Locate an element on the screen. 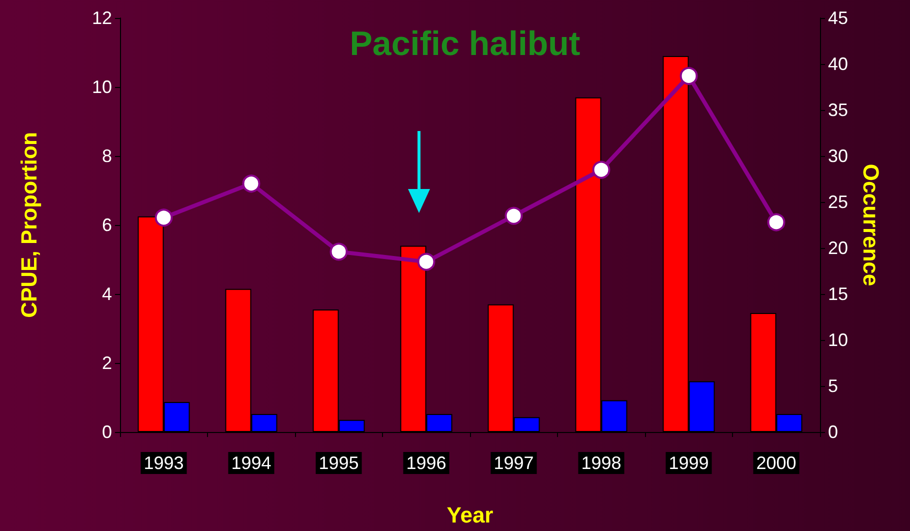  y-tick-label: 4 is located at coordinates (107, 294).